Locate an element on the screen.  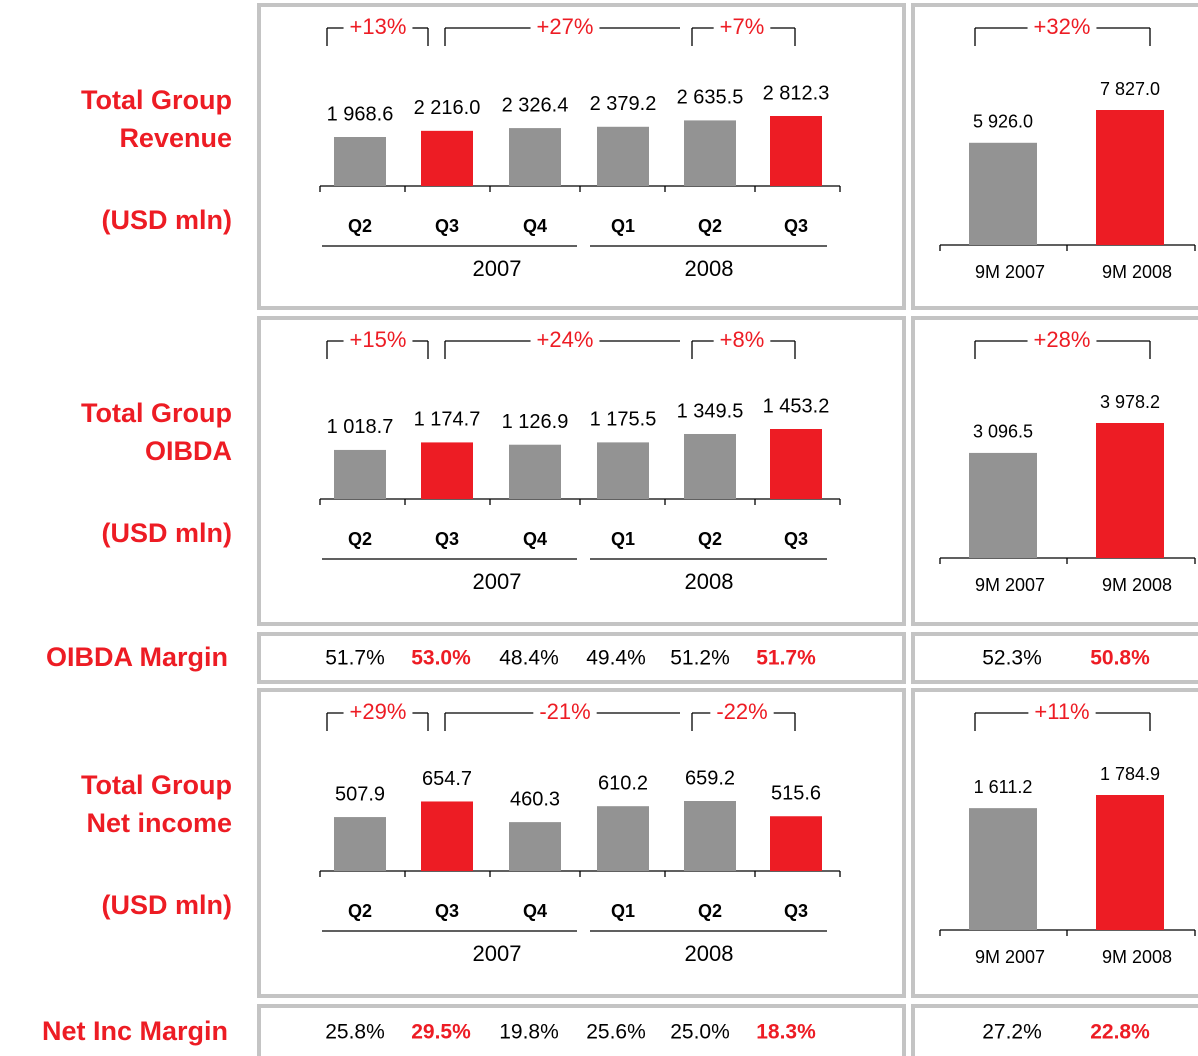
margin-value: 48.4% is located at coordinates (529, 658).